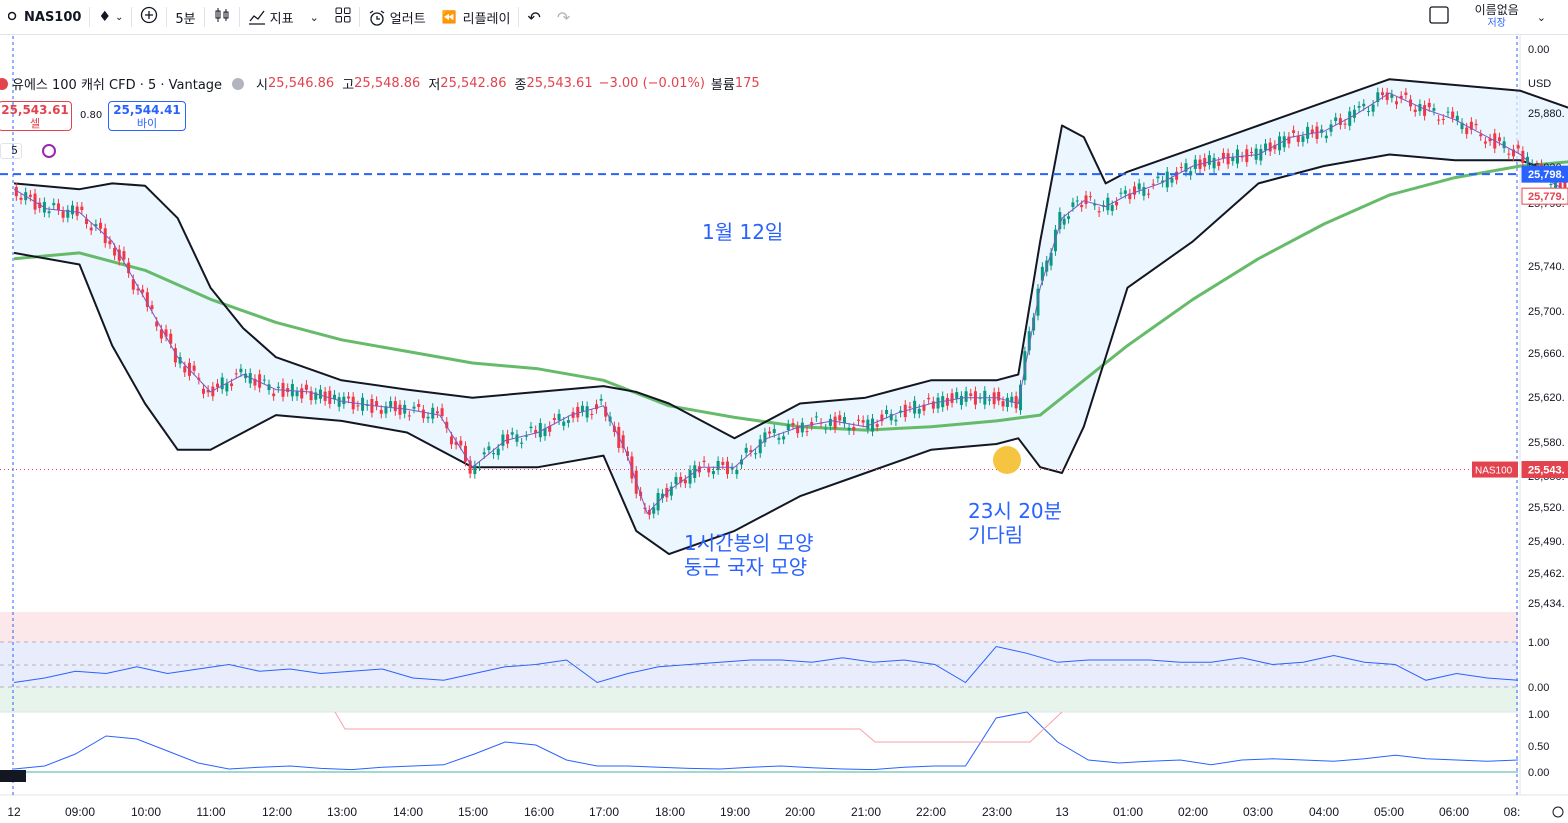 Image resolution: width=1568 pixels, height=823 pixels. Describe the element at coordinates (1546, 508) in the screenshot. I see `price-tick-label: 25,520.` at that location.